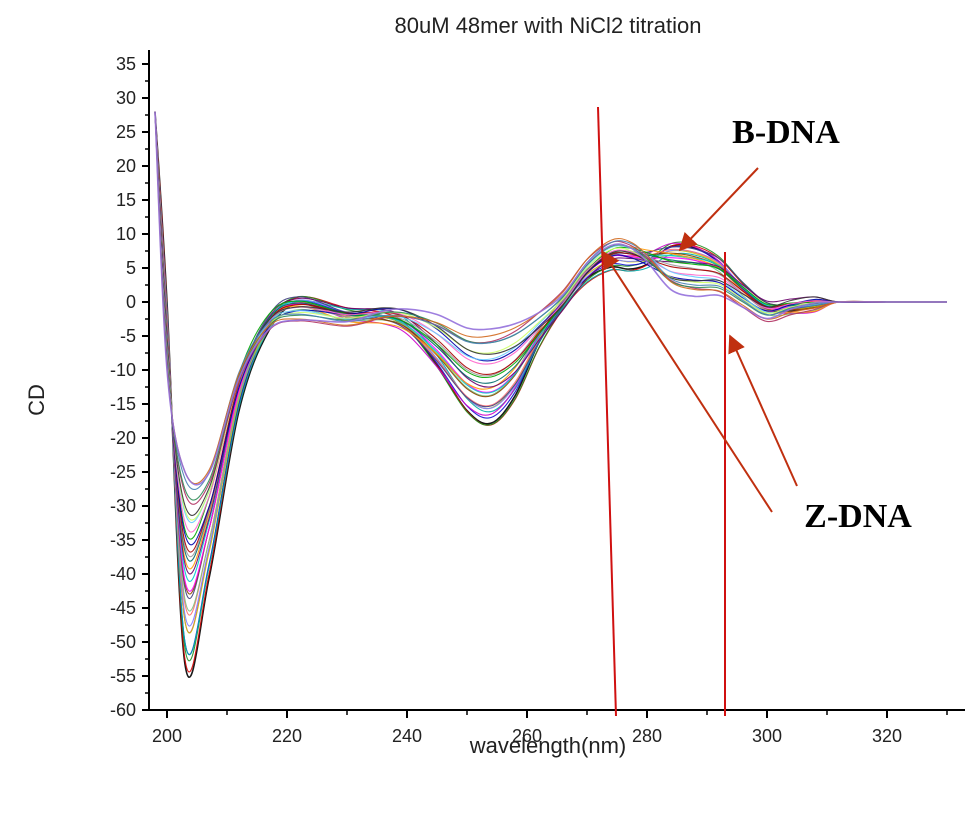  I want to click on y-tick-label: 15, so click(126, 200).